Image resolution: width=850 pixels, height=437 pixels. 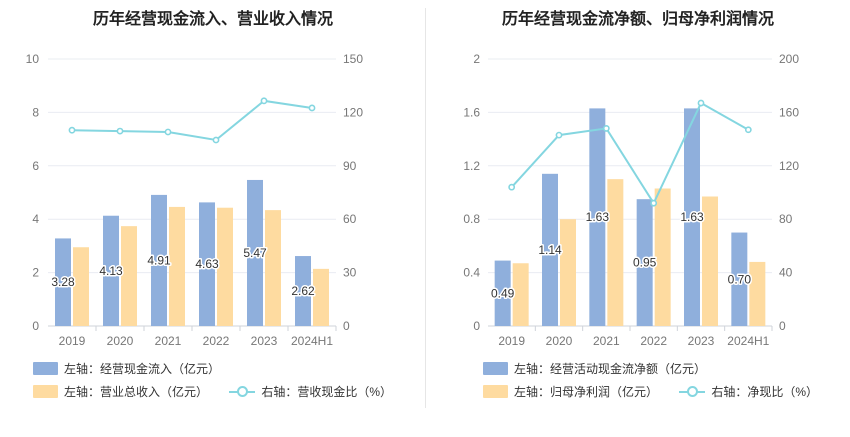 What do you see at coordinates (789, 112) in the screenshot?
I see `right-right-tick-label: 160` at bounding box center [789, 112].